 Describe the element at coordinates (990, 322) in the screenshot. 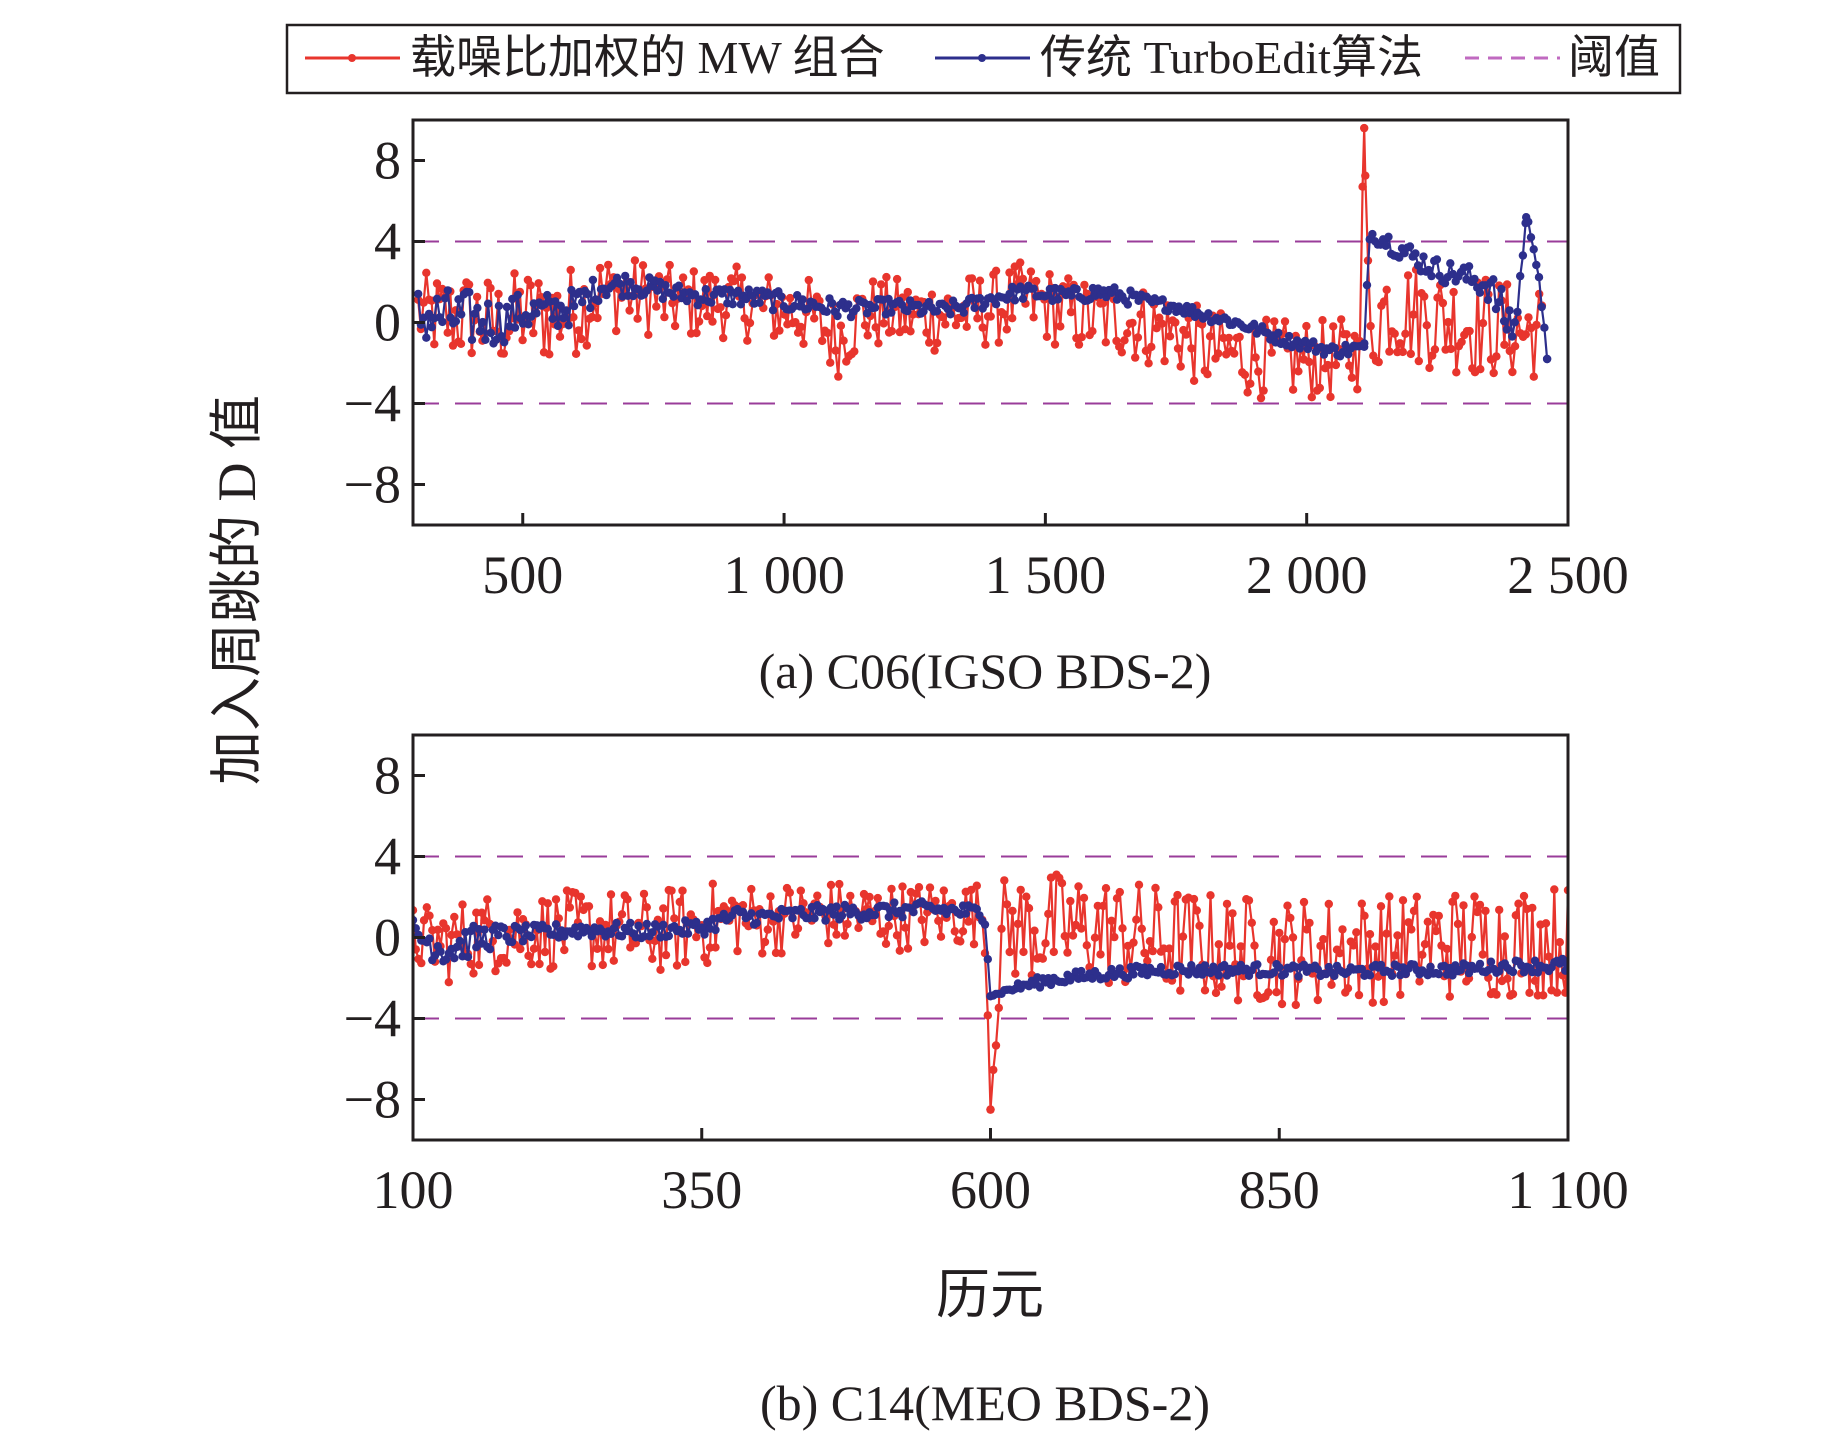

I see `panel-a-thresholds` at that location.